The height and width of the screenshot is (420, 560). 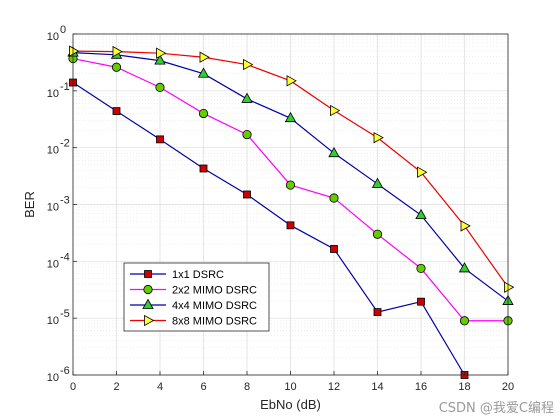 I want to click on x-tick-label: 0, so click(x=73, y=387).